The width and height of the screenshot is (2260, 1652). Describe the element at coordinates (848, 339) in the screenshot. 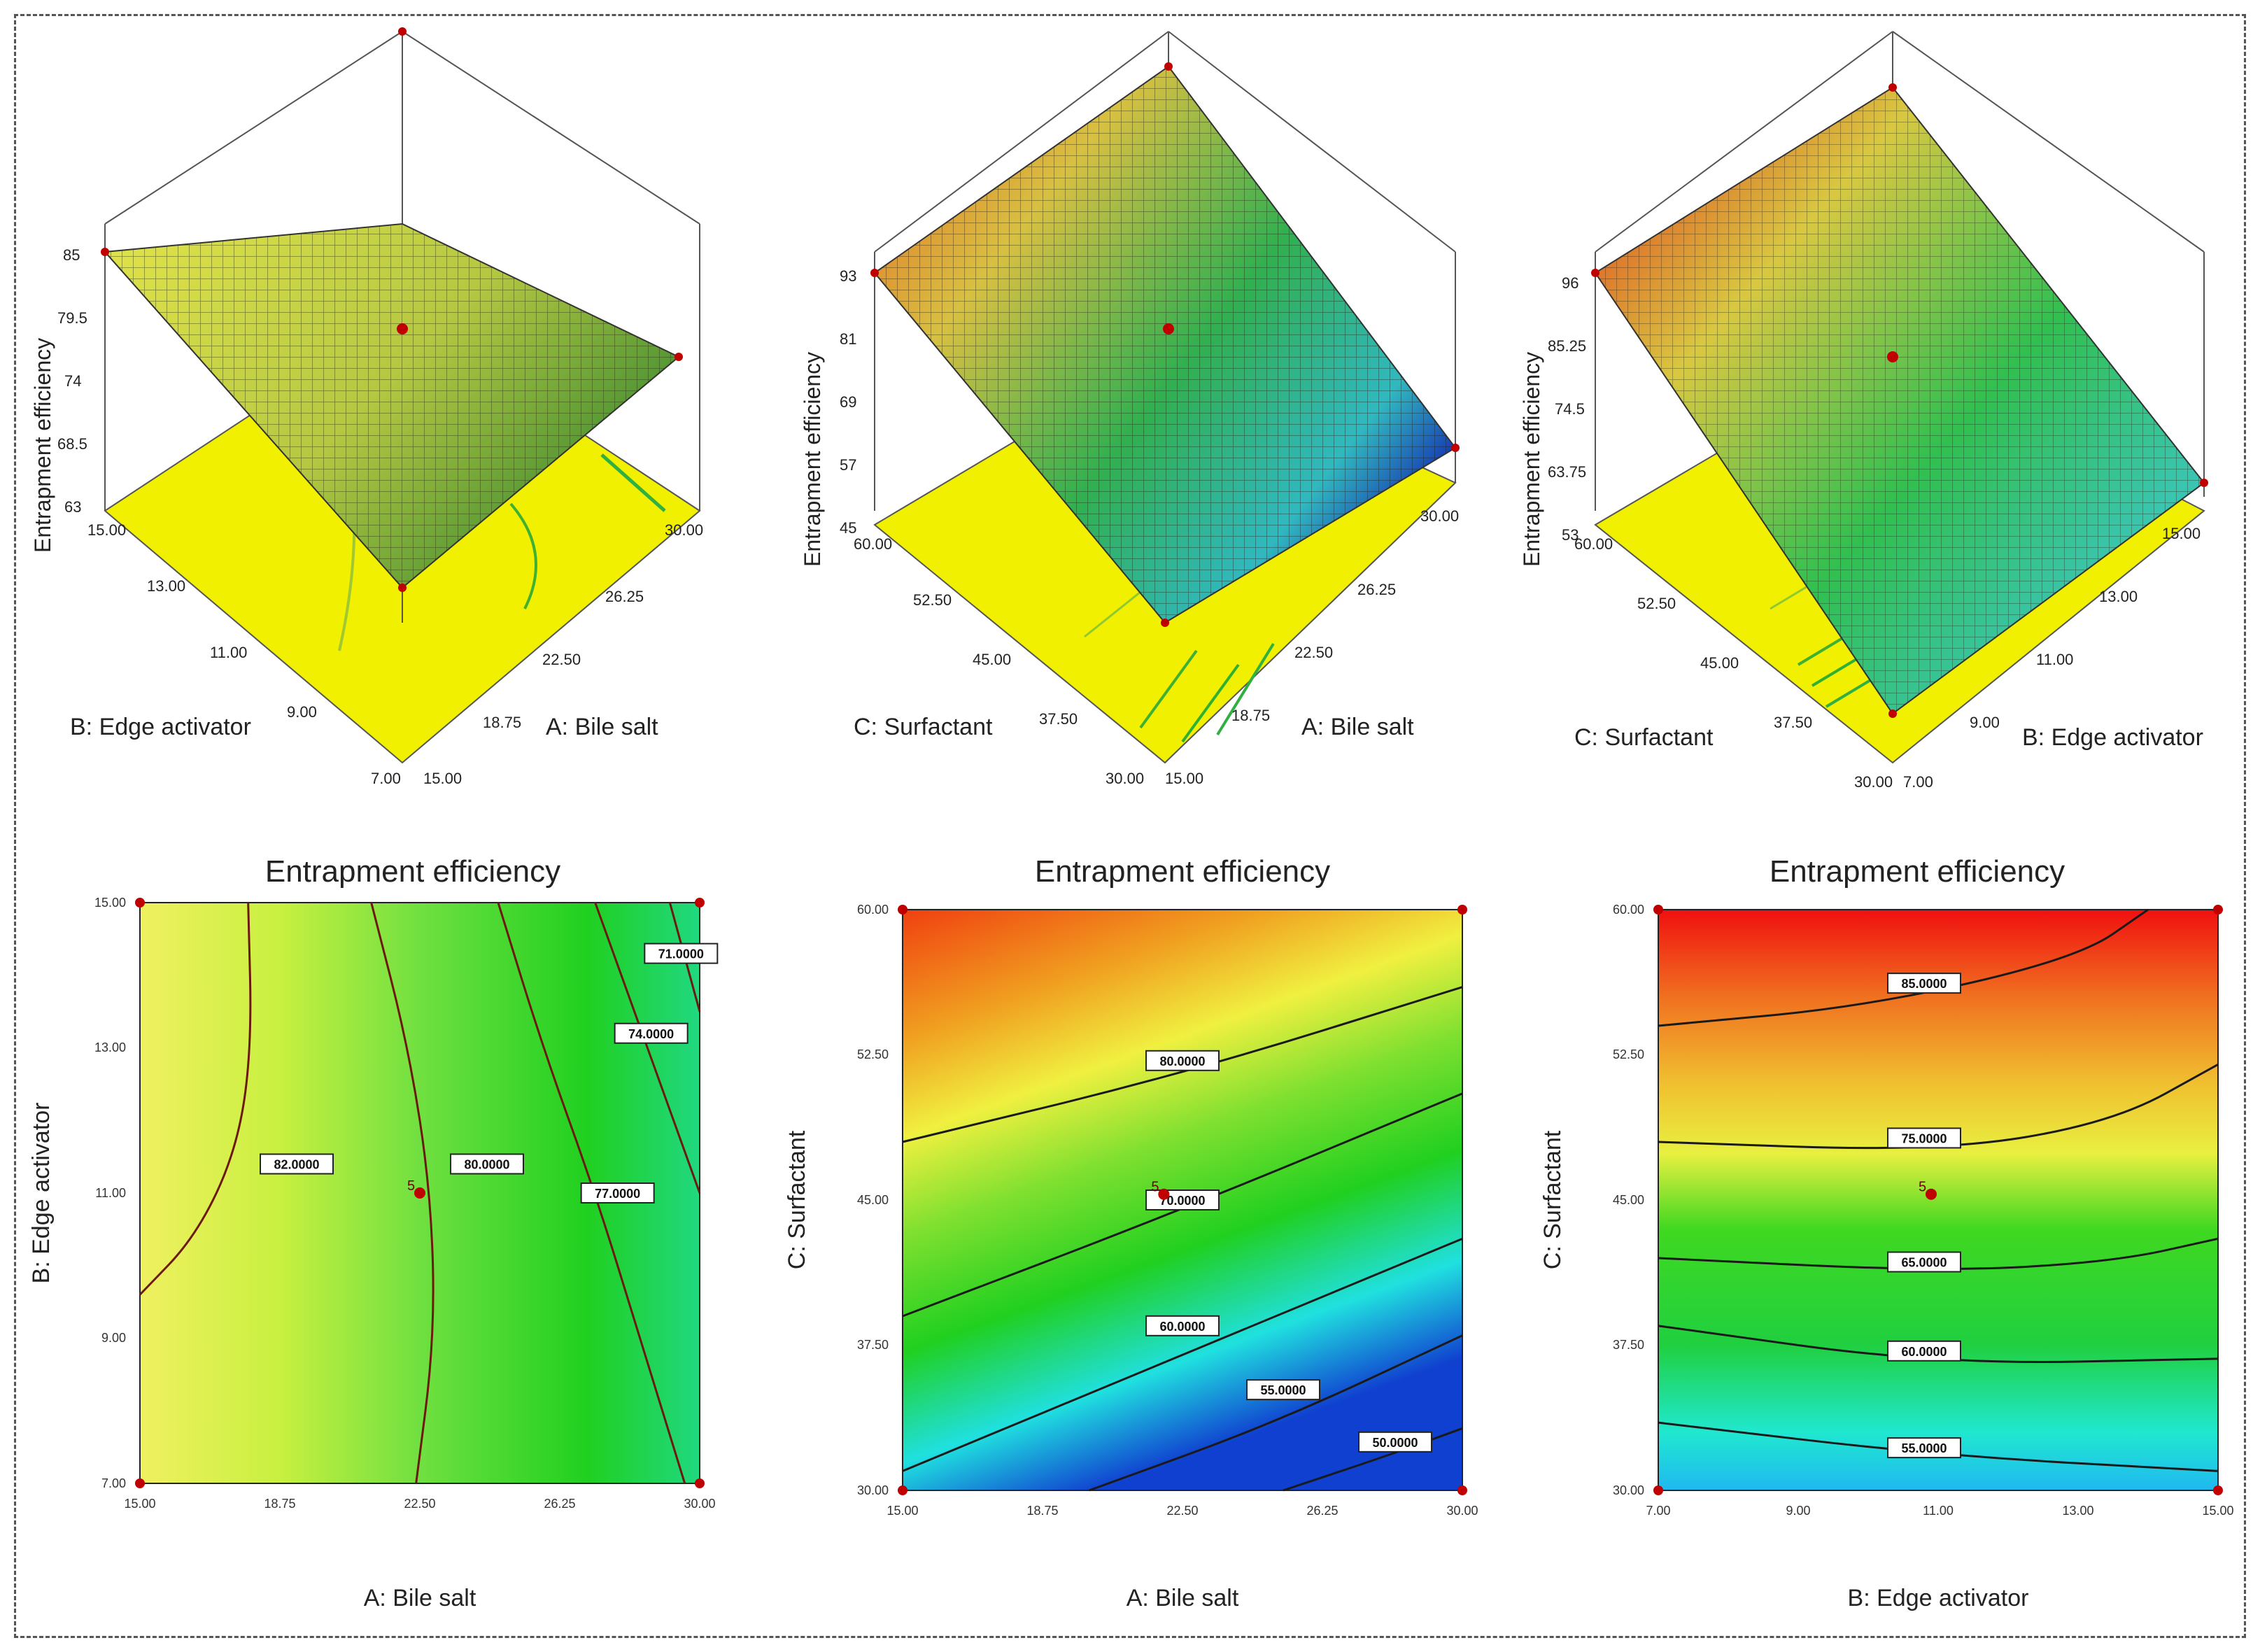

I see `z-tick: 81` at that location.